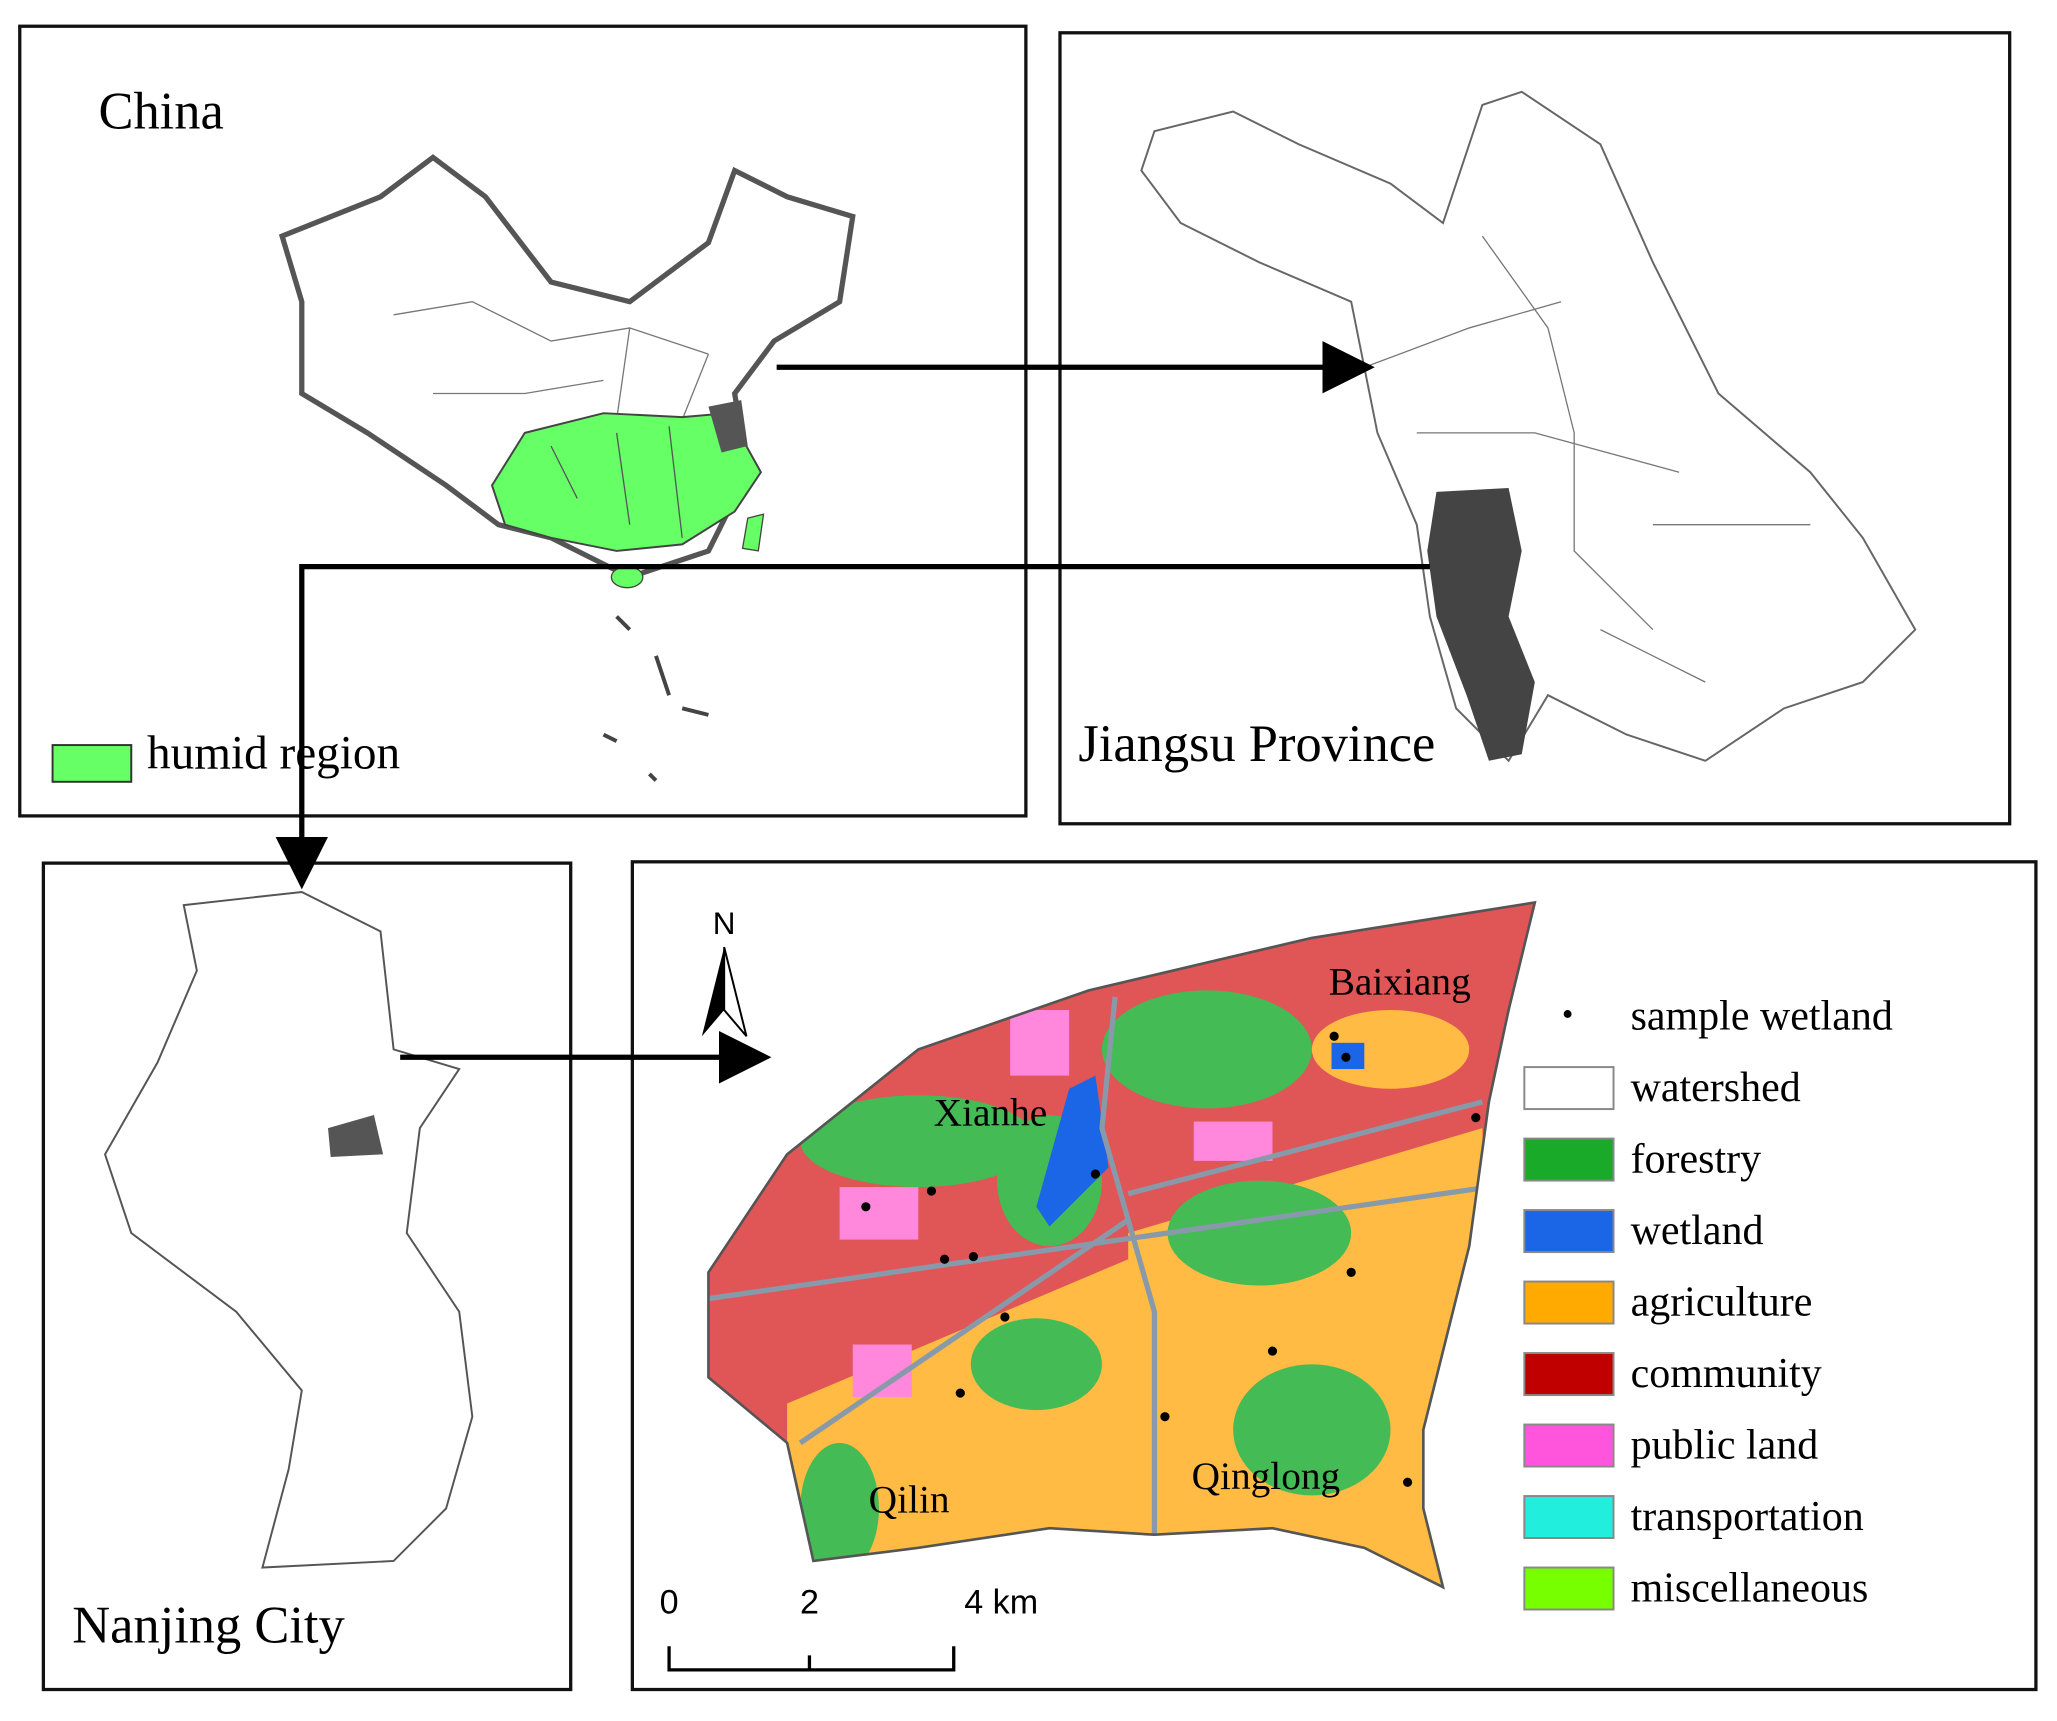 Image resolution: width=2057 pixels, height=1721 pixels. What do you see at coordinates (288, 1229) in the screenshot?
I see `nanjing-map` at bounding box center [288, 1229].